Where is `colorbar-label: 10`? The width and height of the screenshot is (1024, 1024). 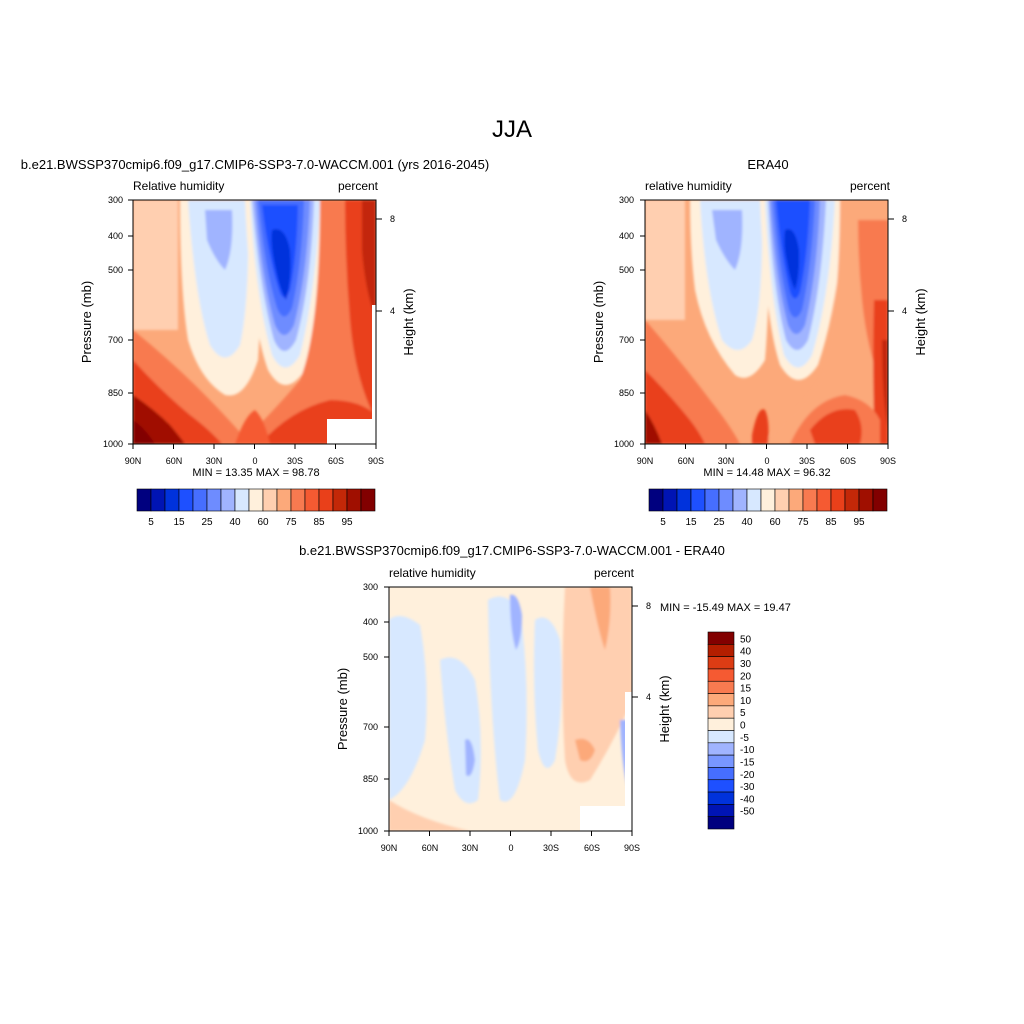 colorbar-label: 10 is located at coordinates (746, 701).